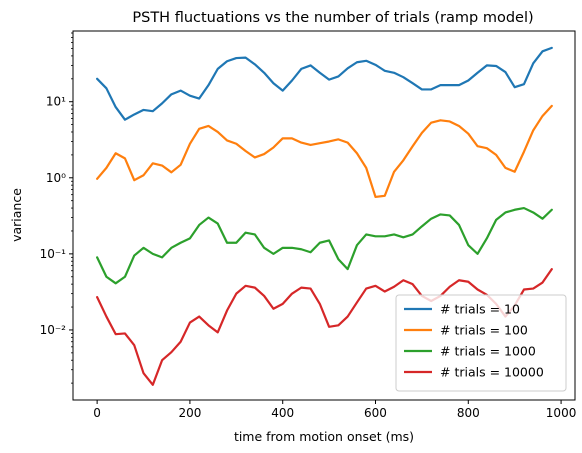 The height and width of the screenshot is (453, 582). What do you see at coordinates (56, 178) in the screenshot?
I see `y-tick-label: 10⁰` at bounding box center [56, 178].